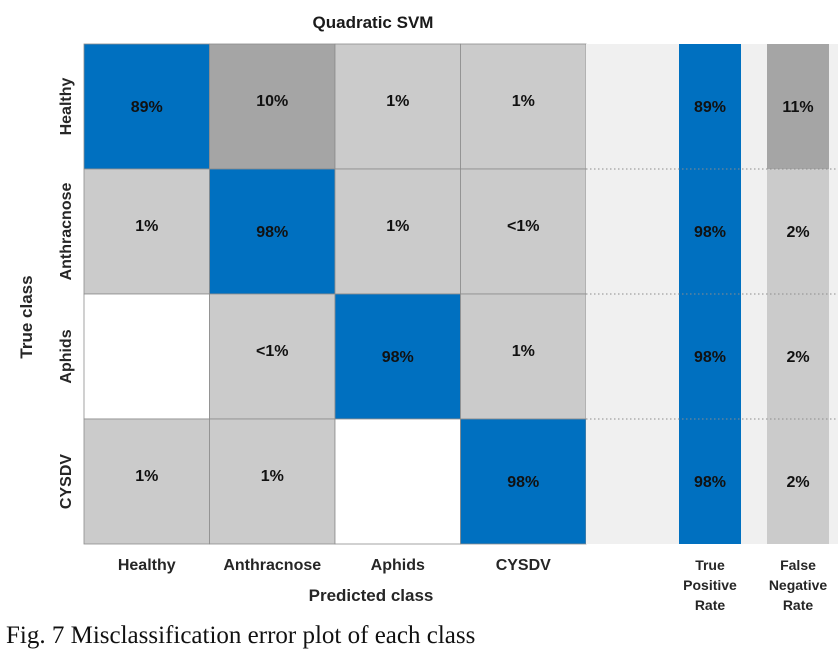 This screenshot has width=838, height=666. Describe the element at coordinates (798, 565) in the screenshot. I see `summary-header-fnr-0: False` at that location.